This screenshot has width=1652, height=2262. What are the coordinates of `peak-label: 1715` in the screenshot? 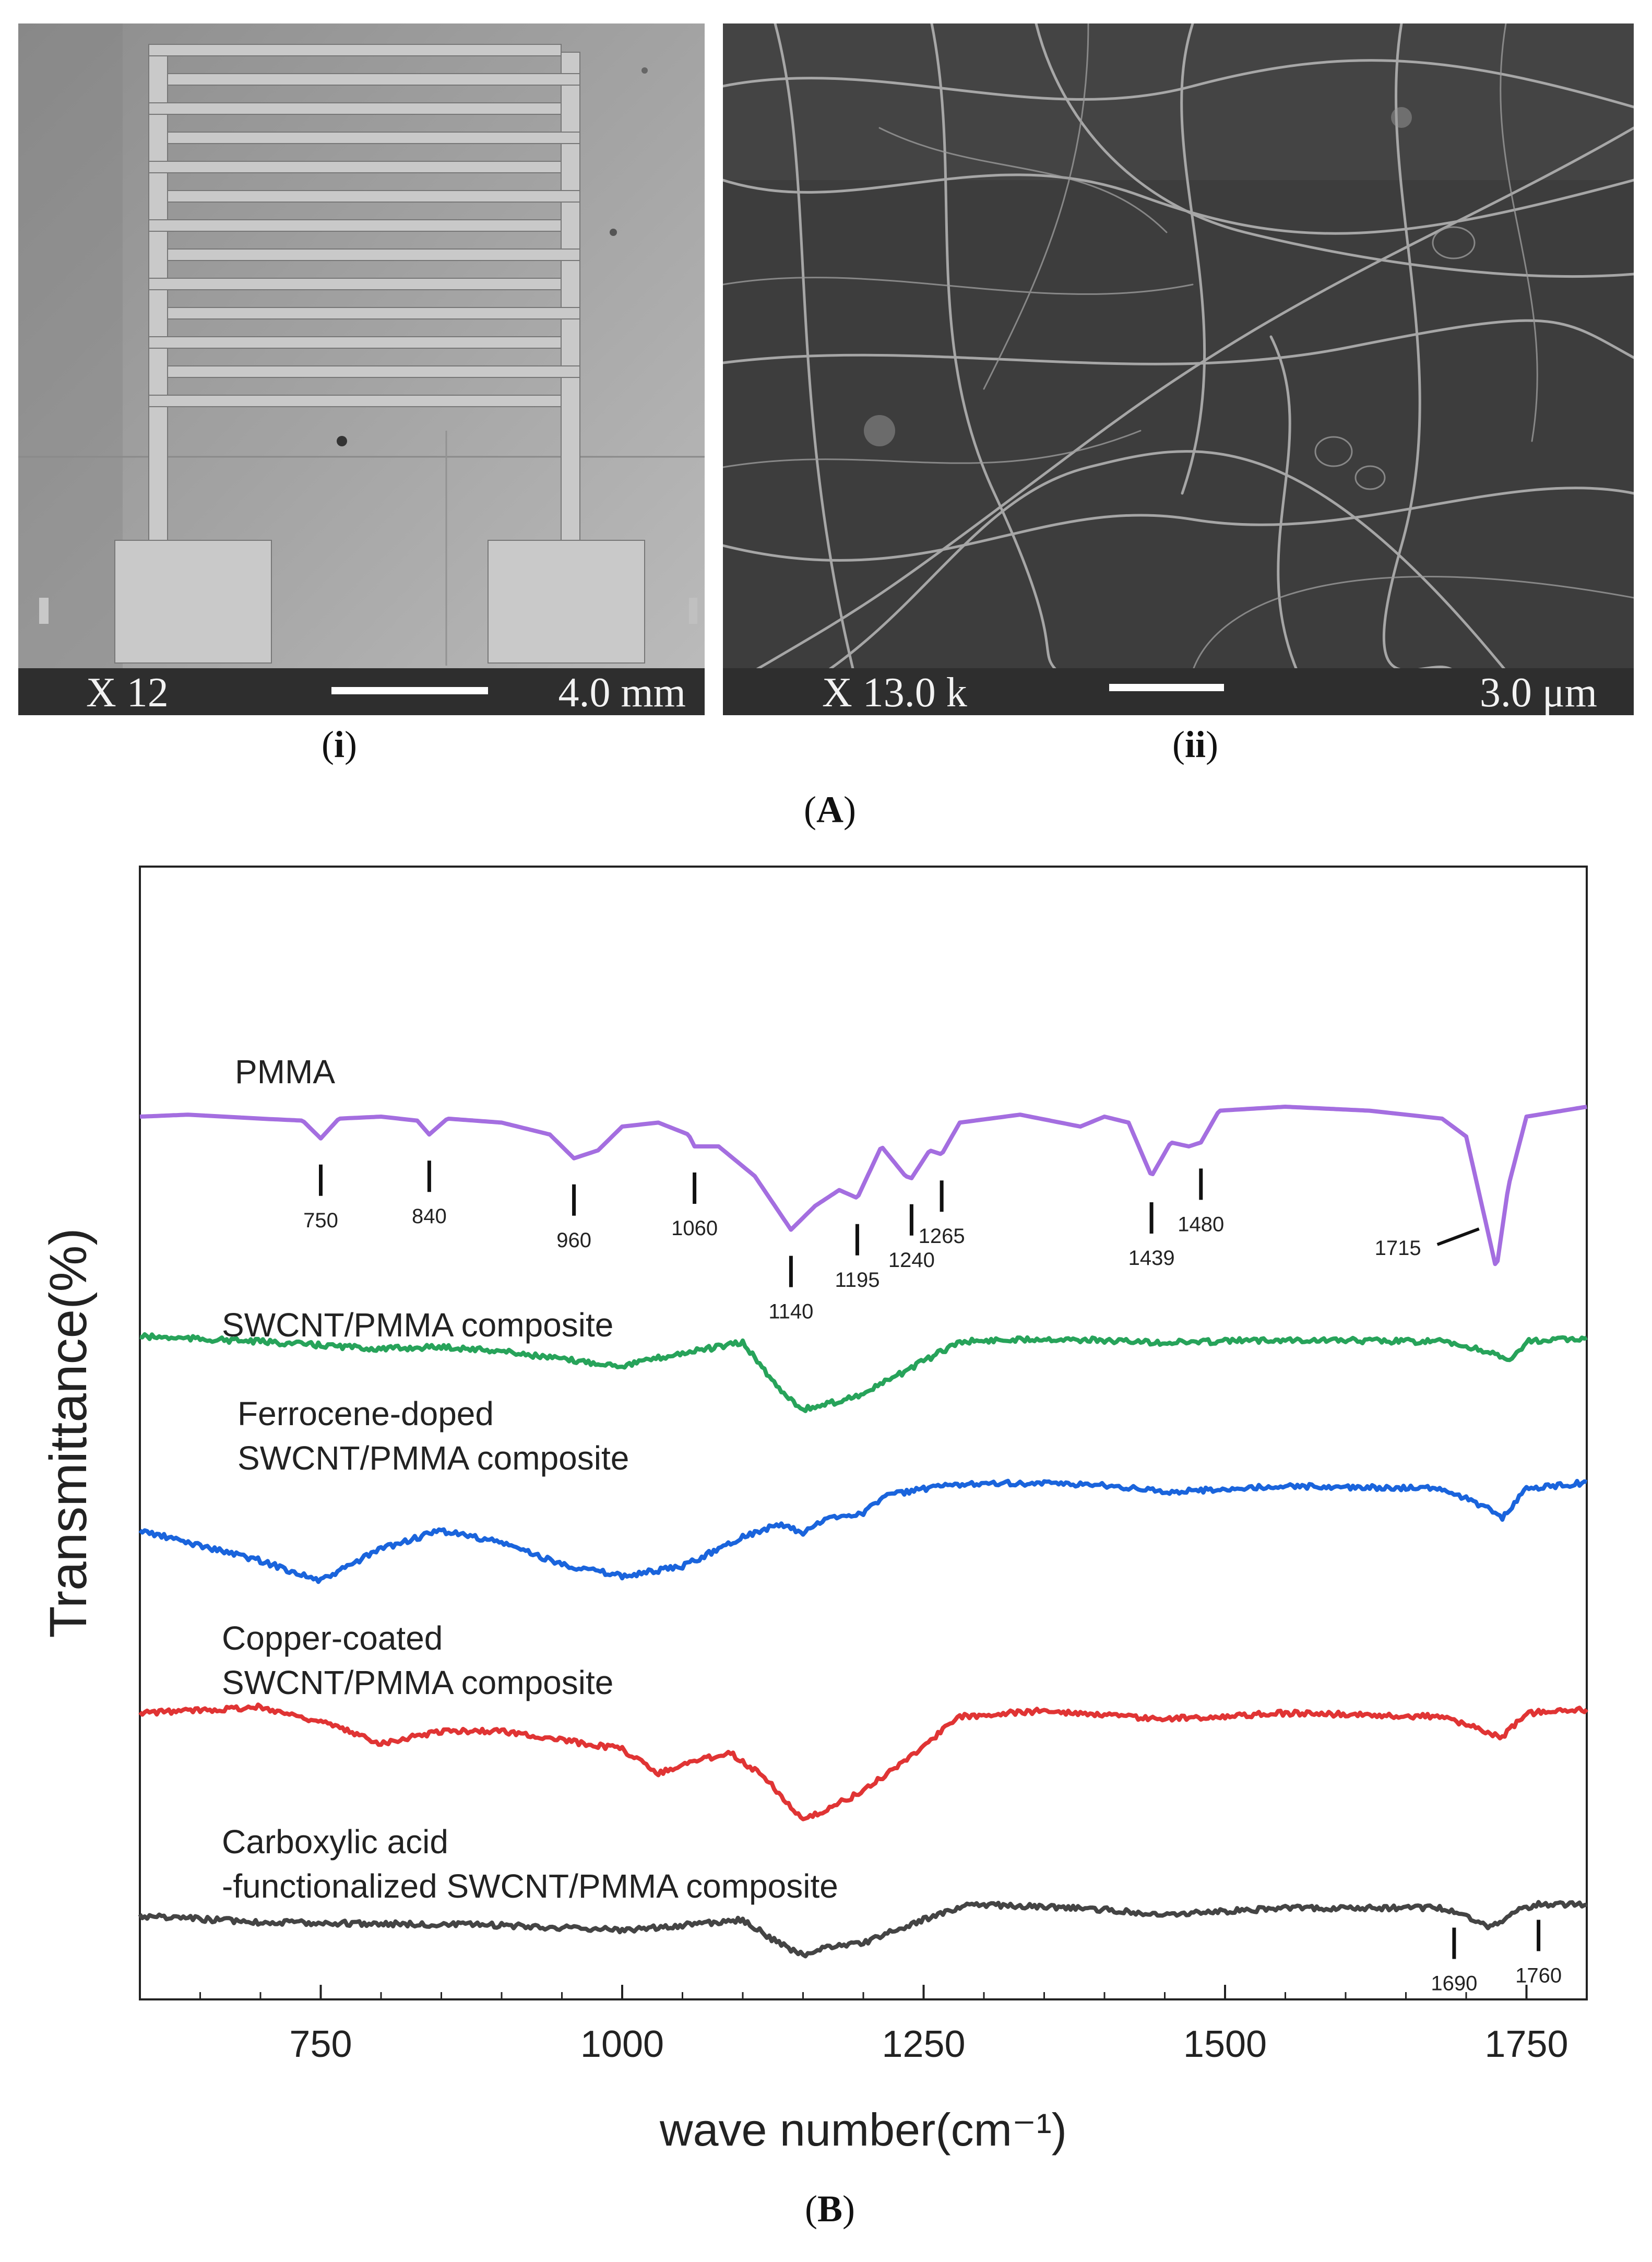 It's located at (1398, 1248).